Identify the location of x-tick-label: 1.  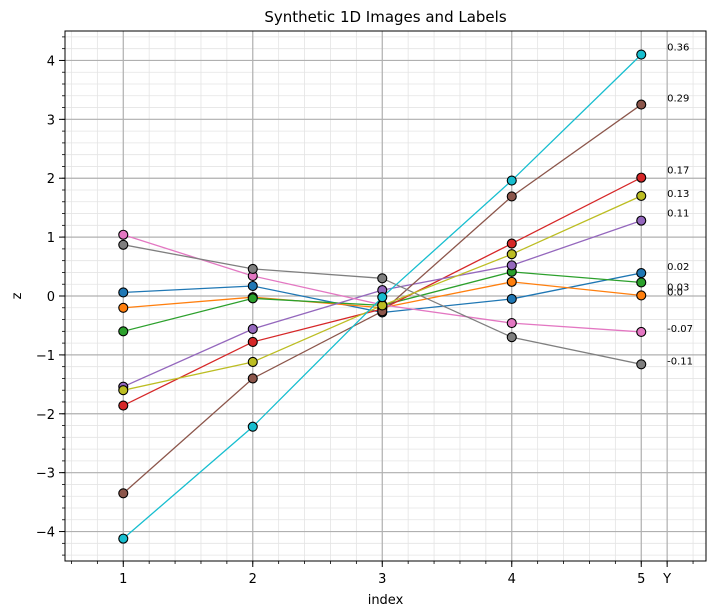
(123, 579).